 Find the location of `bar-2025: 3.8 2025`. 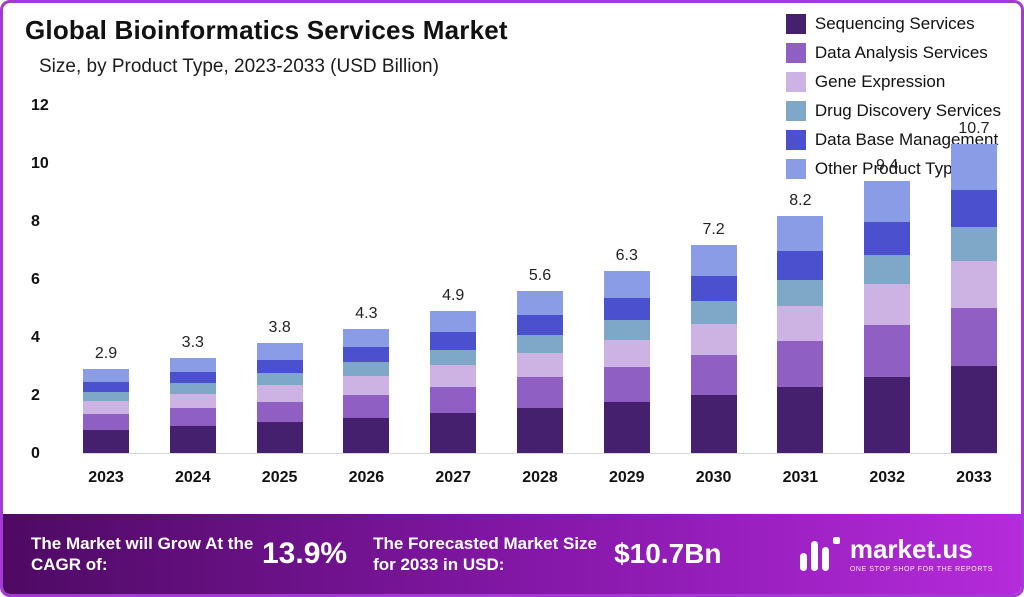

bar-2025: 3.8 2025 is located at coordinates (279, 296).